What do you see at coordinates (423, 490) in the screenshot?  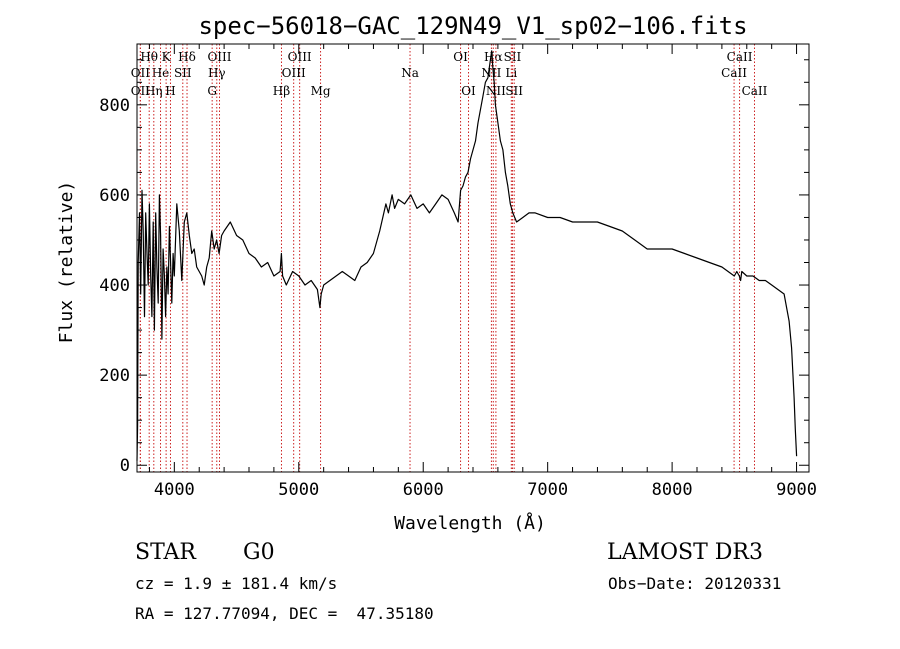 I see `x-tick-label-2: 6000` at bounding box center [423, 490].